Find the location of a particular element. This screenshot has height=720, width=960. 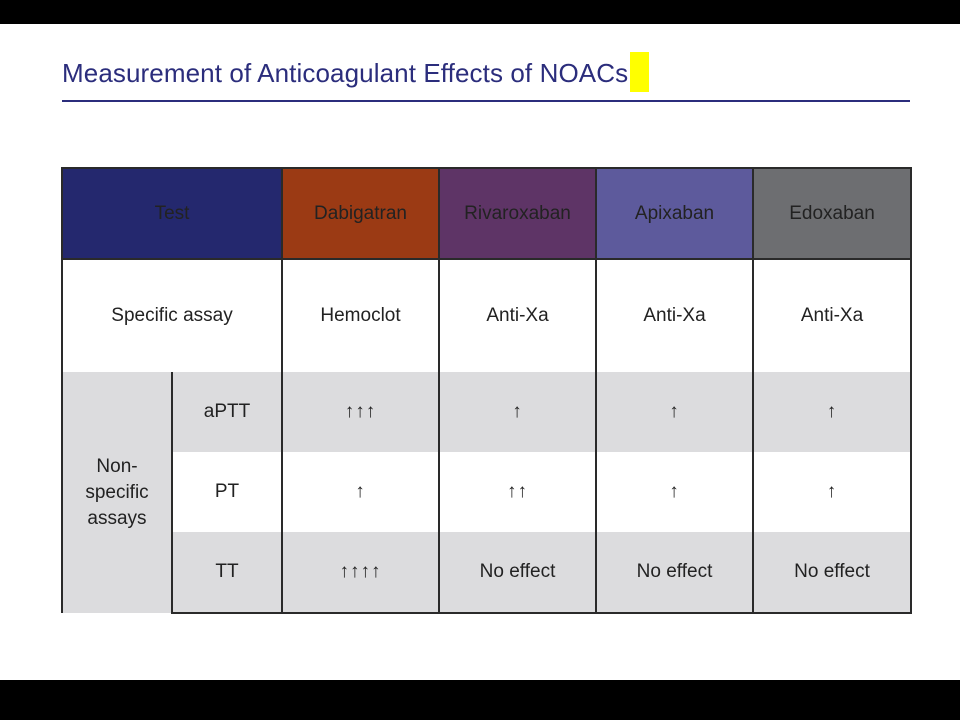

cell-pt-rivaroxaban: ↑↑ is located at coordinates (518, 492).